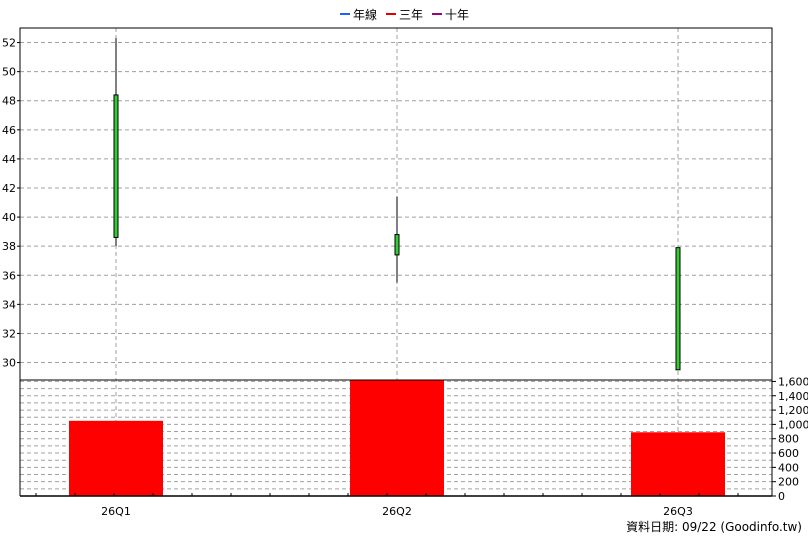 The width and height of the screenshot is (808, 540). Describe the element at coordinates (365, 14) in the screenshot. I see `legend-label-0: 年線` at that location.